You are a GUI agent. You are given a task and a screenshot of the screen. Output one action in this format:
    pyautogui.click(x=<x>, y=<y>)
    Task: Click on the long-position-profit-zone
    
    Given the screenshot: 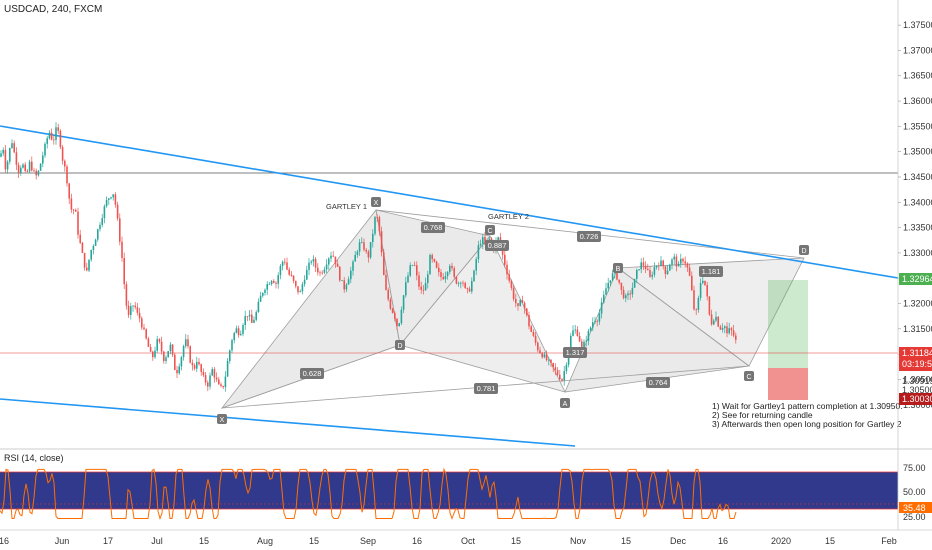 What is the action you would take?
    pyautogui.click(x=788, y=324)
    